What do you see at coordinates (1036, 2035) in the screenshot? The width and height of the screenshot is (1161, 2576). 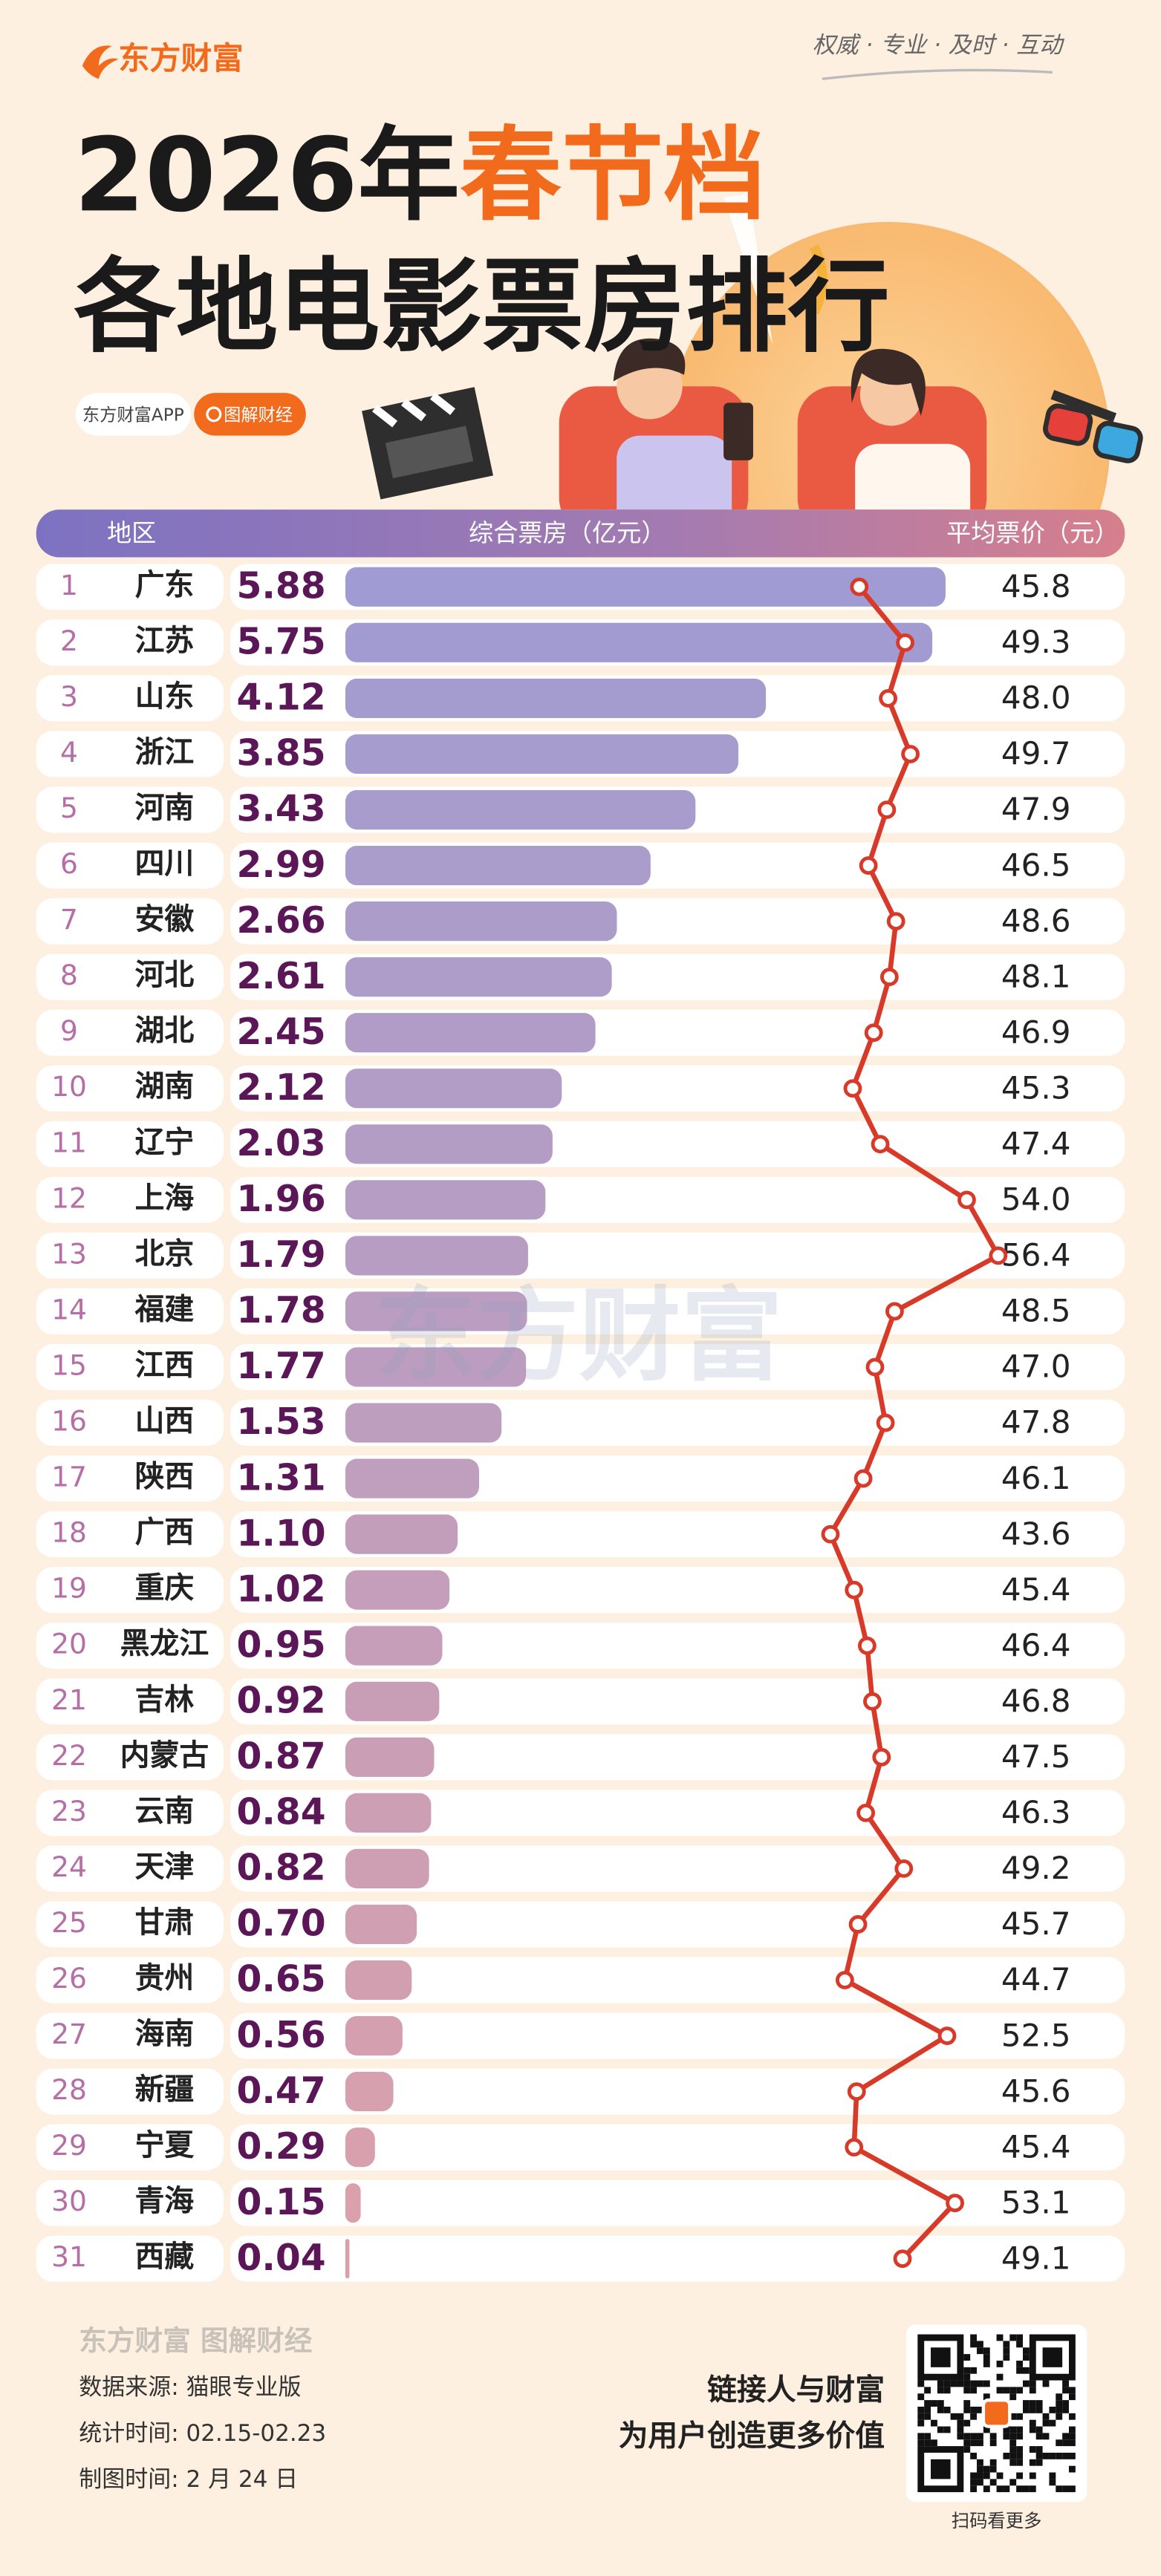 I see `price-label: 52.5` at bounding box center [1036, 2035].